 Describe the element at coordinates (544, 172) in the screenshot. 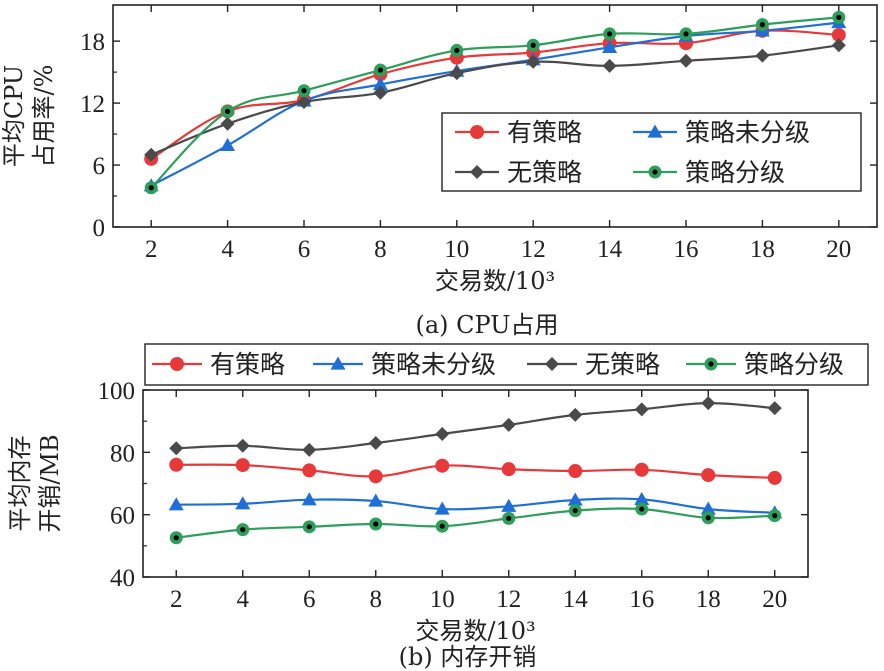

I see `legend-label: 无策略` at that location.